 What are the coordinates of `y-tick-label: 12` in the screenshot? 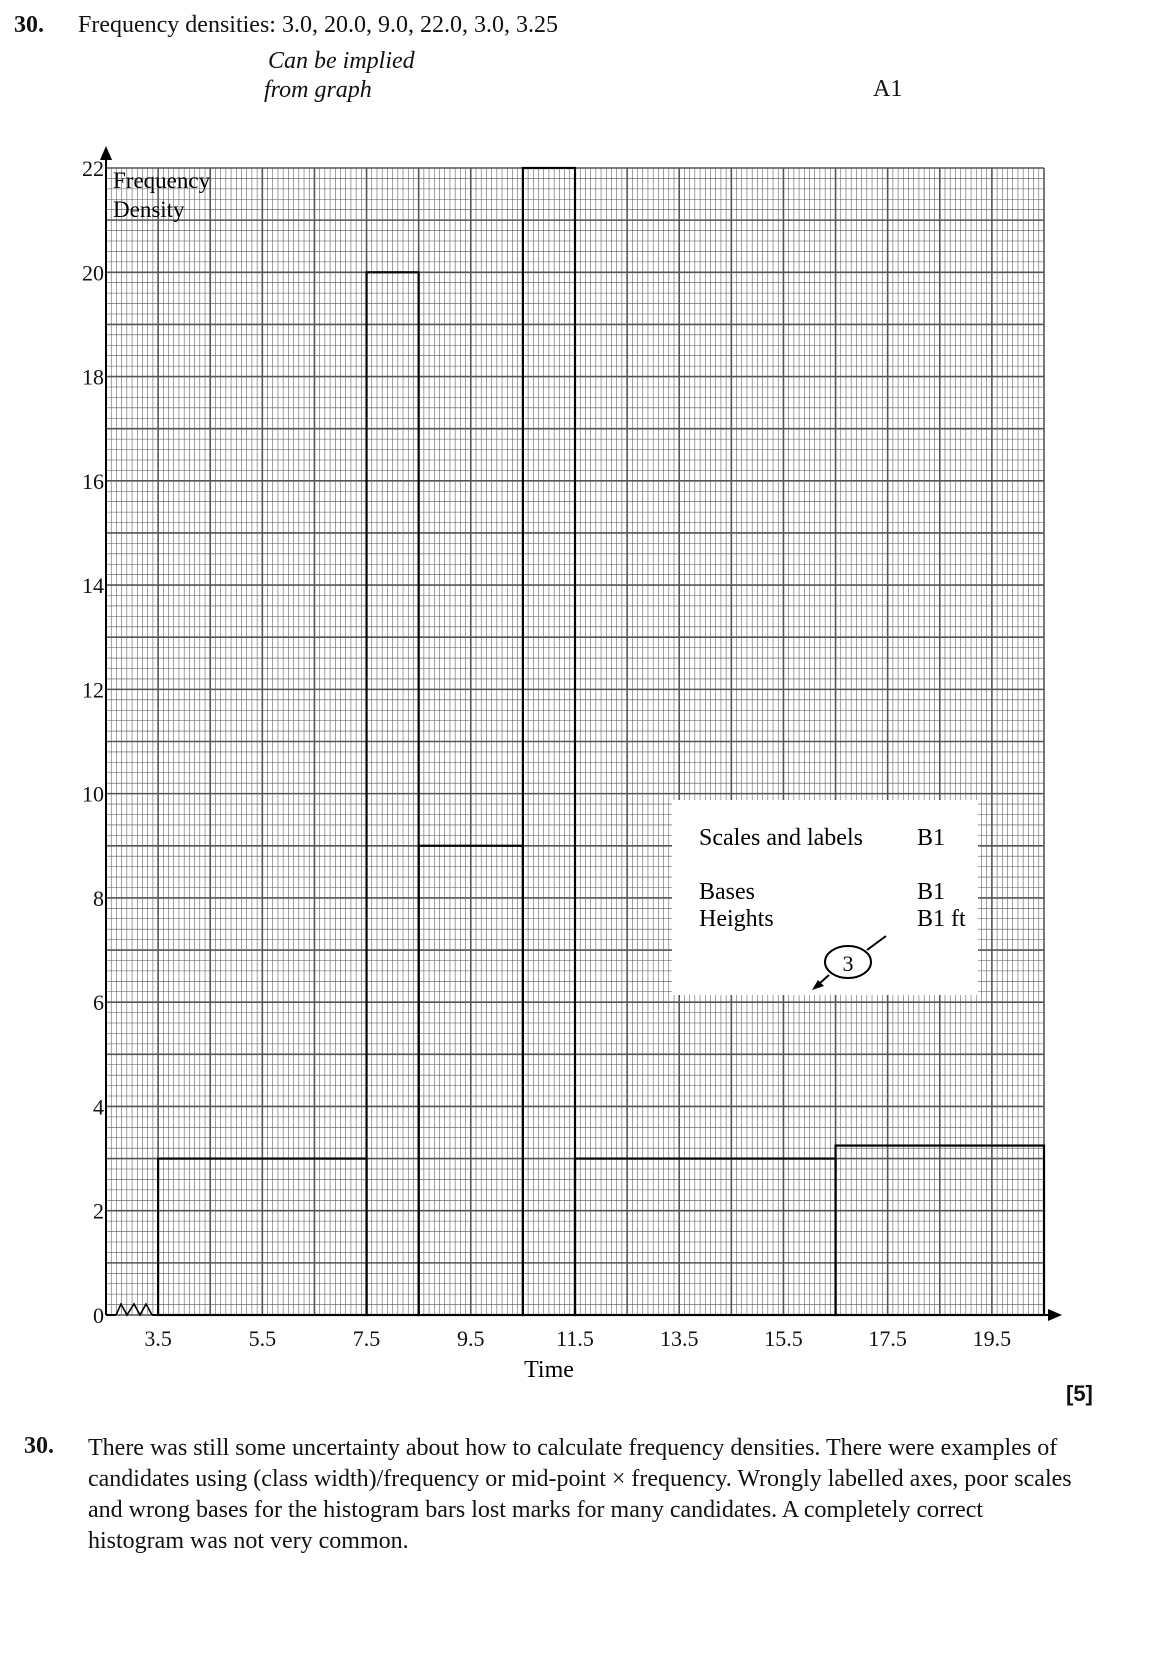 It's located at (93, 689).